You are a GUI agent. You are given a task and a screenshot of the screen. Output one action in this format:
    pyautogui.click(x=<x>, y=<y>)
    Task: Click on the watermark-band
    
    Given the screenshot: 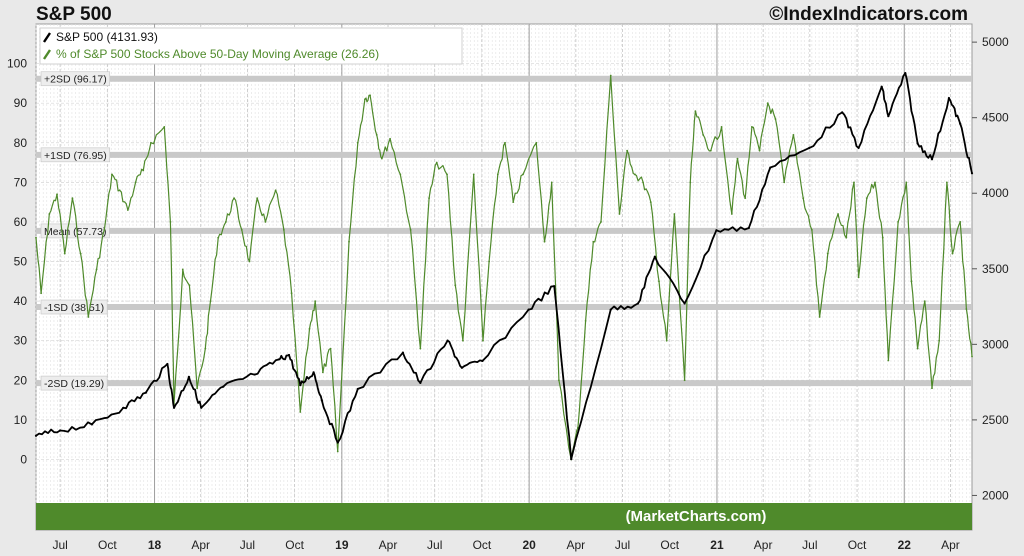 What is the action you would take?
    pyautogui.click(x=504, y=516)
    